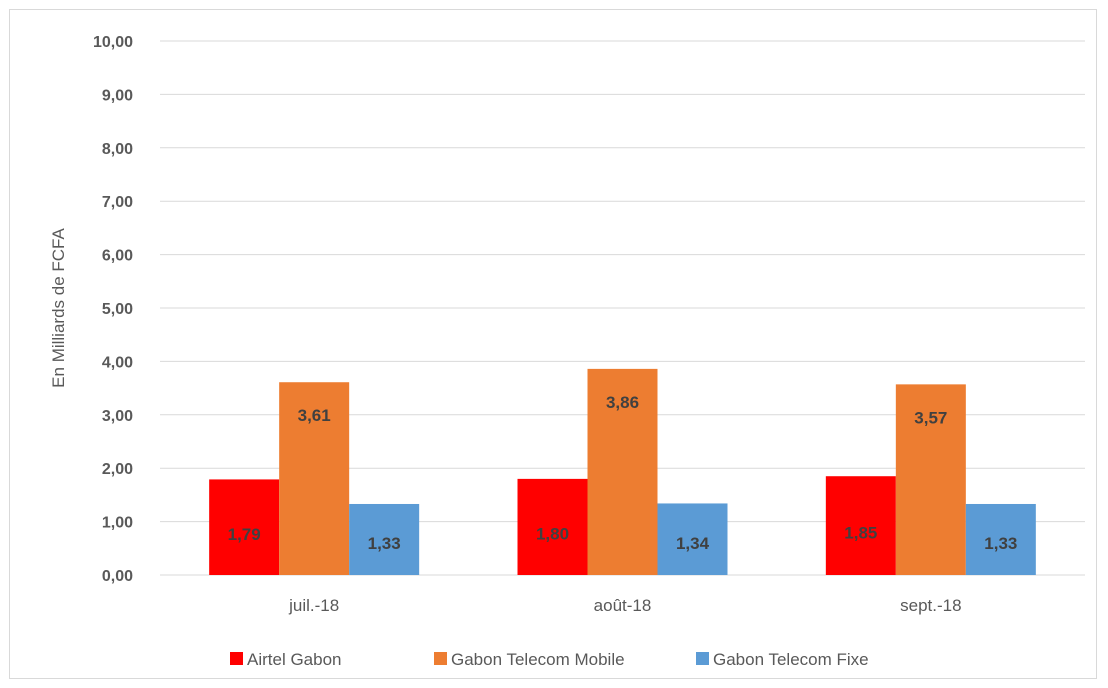 This screenshot has width=1108, height=688. Describe the element at coordinates (117, 256) in the screenshot. I see `y-tick-label: 6,00` at that location.